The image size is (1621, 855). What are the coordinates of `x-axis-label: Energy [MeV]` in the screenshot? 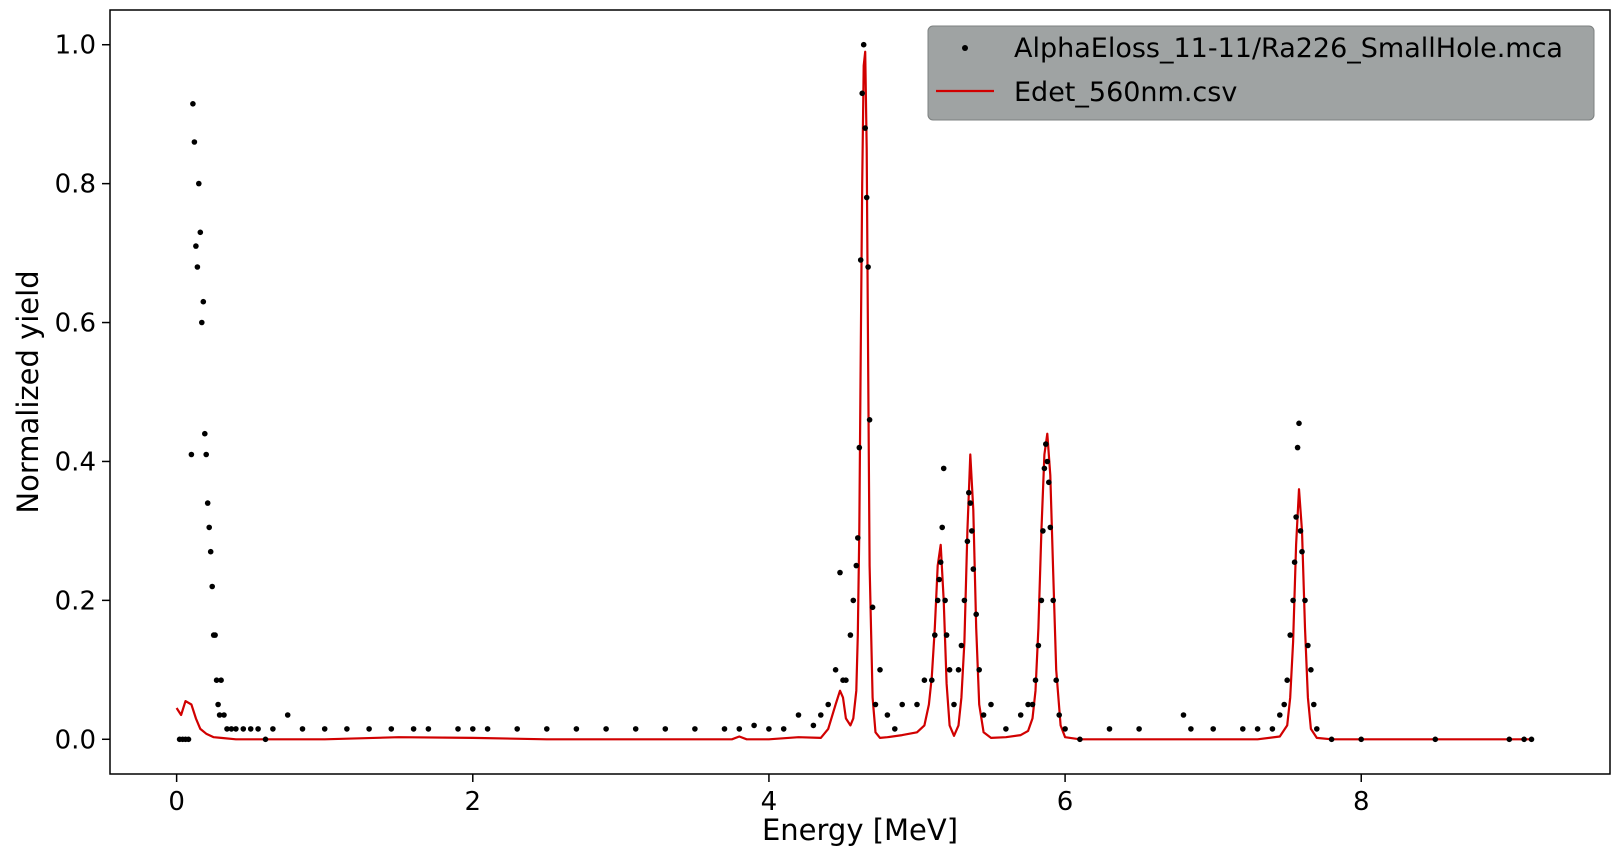 It's located at (860, 830).